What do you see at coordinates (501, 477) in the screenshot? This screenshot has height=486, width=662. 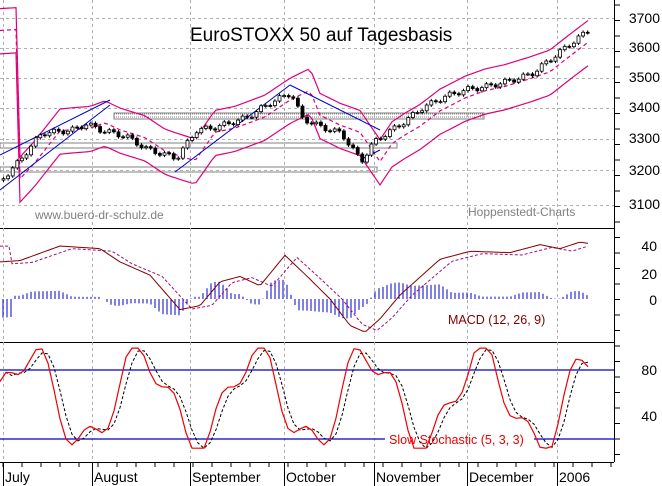 I see `svg-text: December` at bounding box center [501, 477].